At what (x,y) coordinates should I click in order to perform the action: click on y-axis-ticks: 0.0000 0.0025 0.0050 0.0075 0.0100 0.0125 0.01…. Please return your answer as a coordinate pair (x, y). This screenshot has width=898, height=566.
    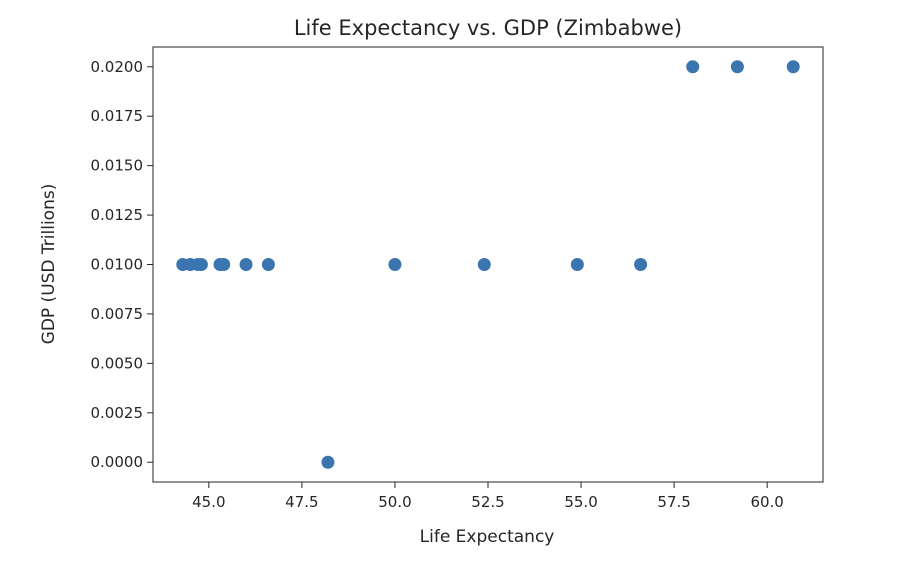
    Looking at the image, I should click on (122, 264).